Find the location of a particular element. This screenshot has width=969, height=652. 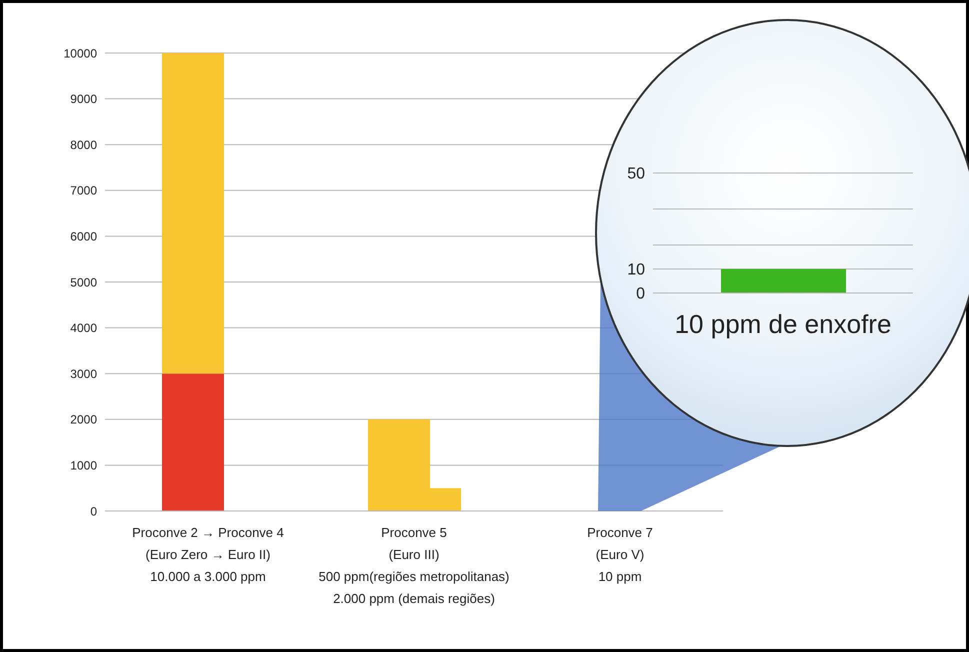

y-tick-label: 4000 is located at coordinates (84, 328).